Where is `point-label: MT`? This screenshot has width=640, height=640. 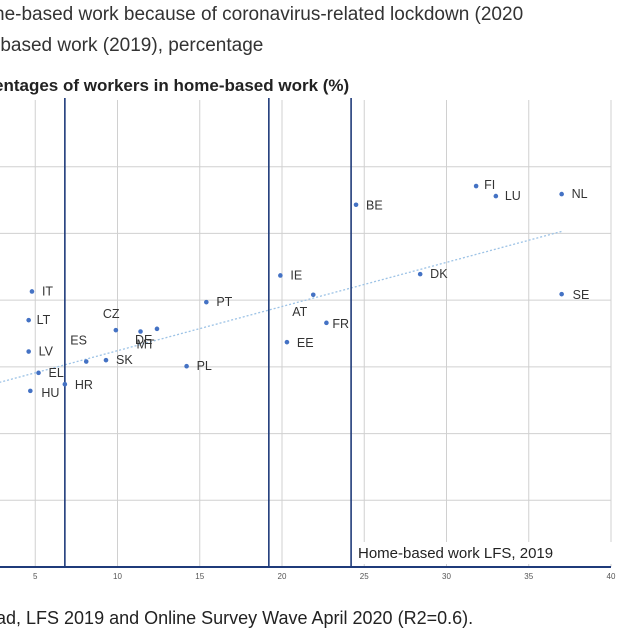
point-label: MT is located at coordinates (146, 344).